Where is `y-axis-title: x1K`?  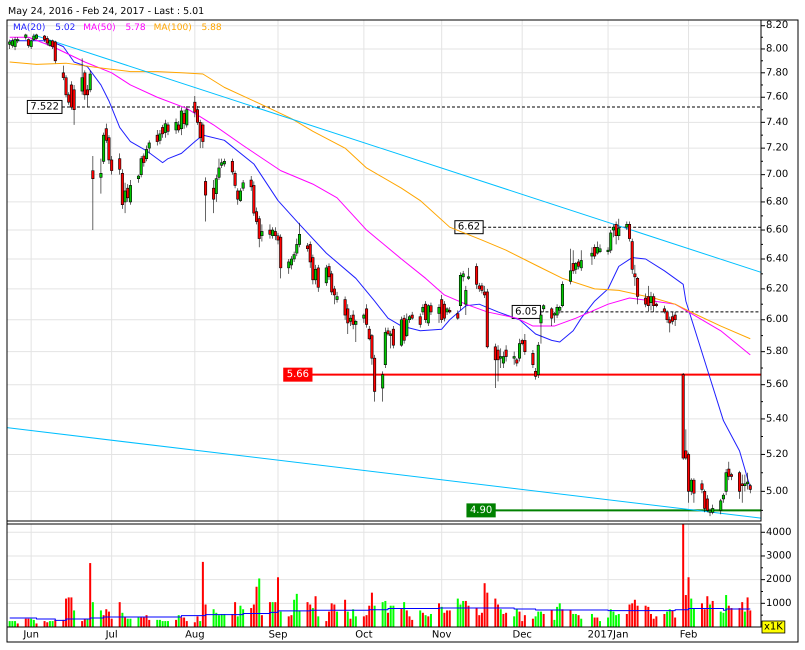 y-axis-title: x1K is located at coordinates (774, 627).